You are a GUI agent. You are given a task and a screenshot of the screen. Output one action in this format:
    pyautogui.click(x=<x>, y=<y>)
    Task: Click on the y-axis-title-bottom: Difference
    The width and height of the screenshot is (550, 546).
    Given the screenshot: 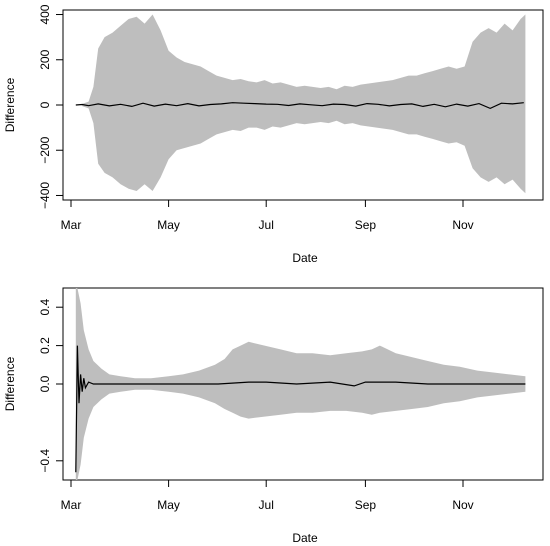 What is the action you would take?
    pyautogui.click(x=10, y=383)
    